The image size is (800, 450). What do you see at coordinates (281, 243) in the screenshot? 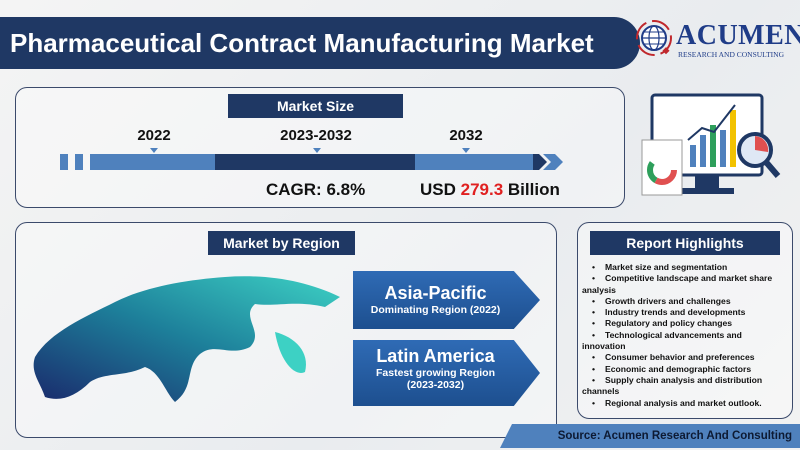
I see `region-label: Market by Region` at bounding box center [281, 243].